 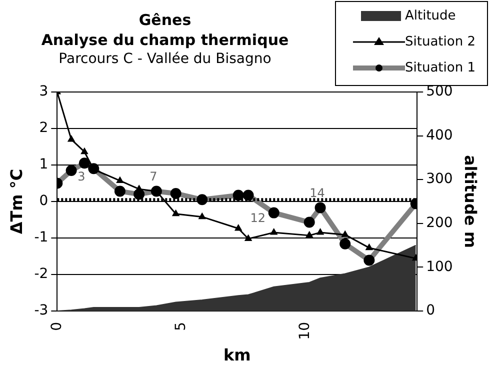 I want to click on y-tick-label: 2, so click(x=43, y=128).